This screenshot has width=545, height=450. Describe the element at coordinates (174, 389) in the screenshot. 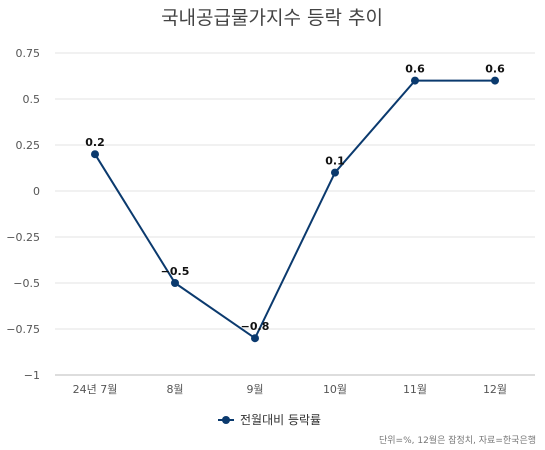

I see `x-tick-label: 8월` at that location.